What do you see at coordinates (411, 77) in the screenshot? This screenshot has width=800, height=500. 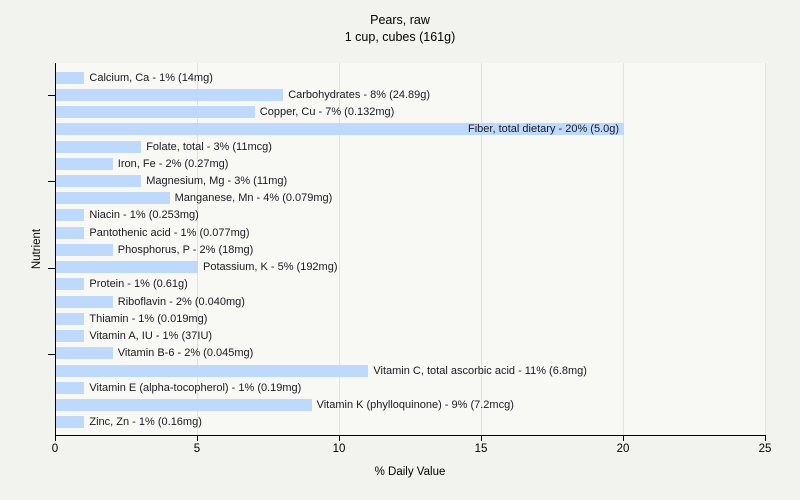 I see `bar-row: Calcium, Ca - 1% (14mg)` at bounding box center [411, 77].